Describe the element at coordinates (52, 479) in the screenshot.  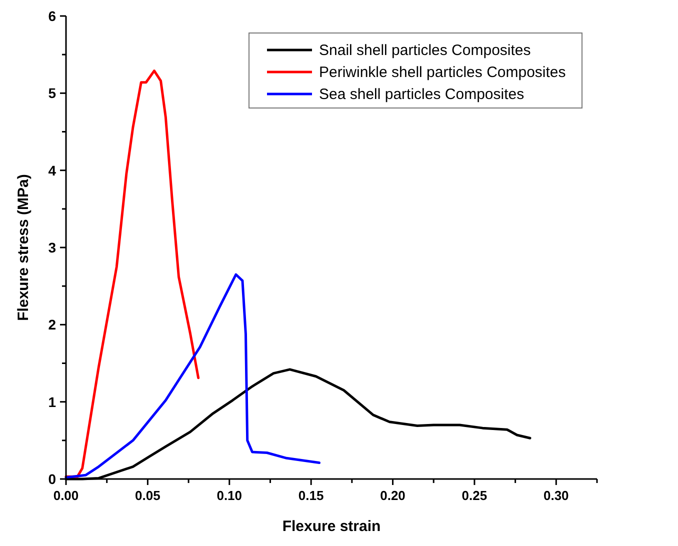
I see `y-tick-label: 0` at that location.